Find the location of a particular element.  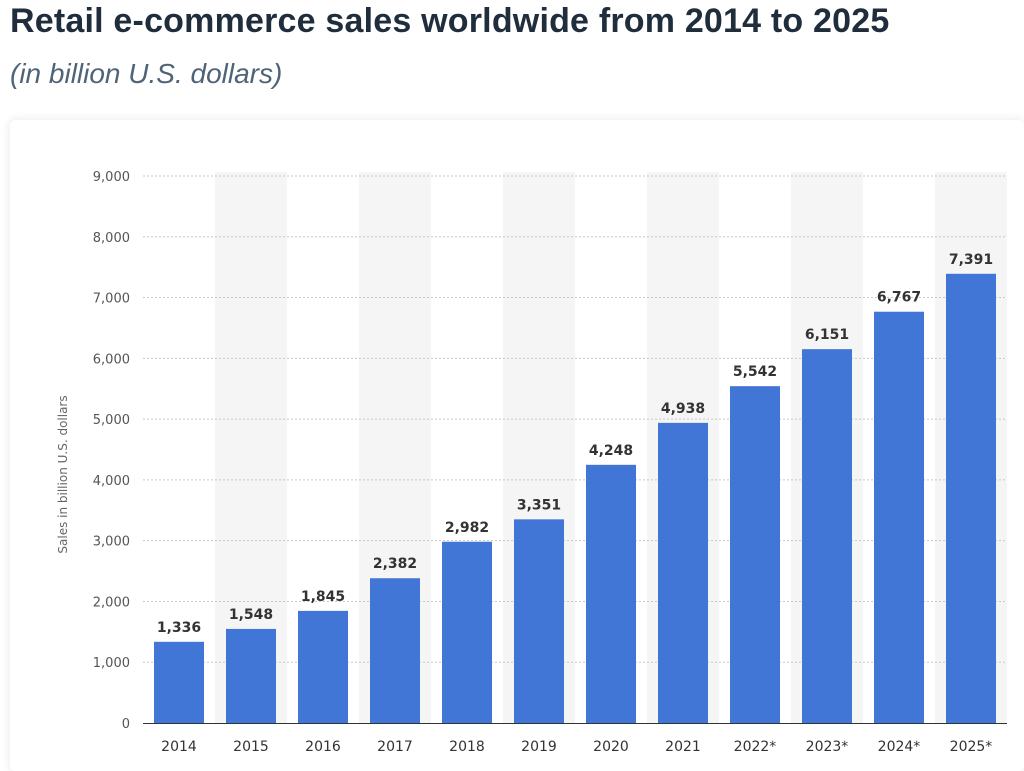

x-tick-label: 2025* is located at coordinates (971, 747).